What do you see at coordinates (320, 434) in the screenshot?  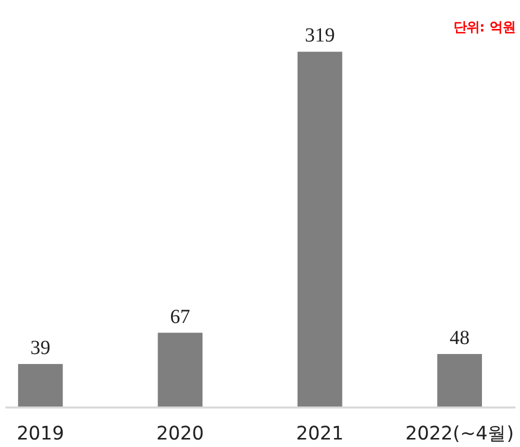 I see `x-tick-label: 2021` at bounding box center [320, 434].